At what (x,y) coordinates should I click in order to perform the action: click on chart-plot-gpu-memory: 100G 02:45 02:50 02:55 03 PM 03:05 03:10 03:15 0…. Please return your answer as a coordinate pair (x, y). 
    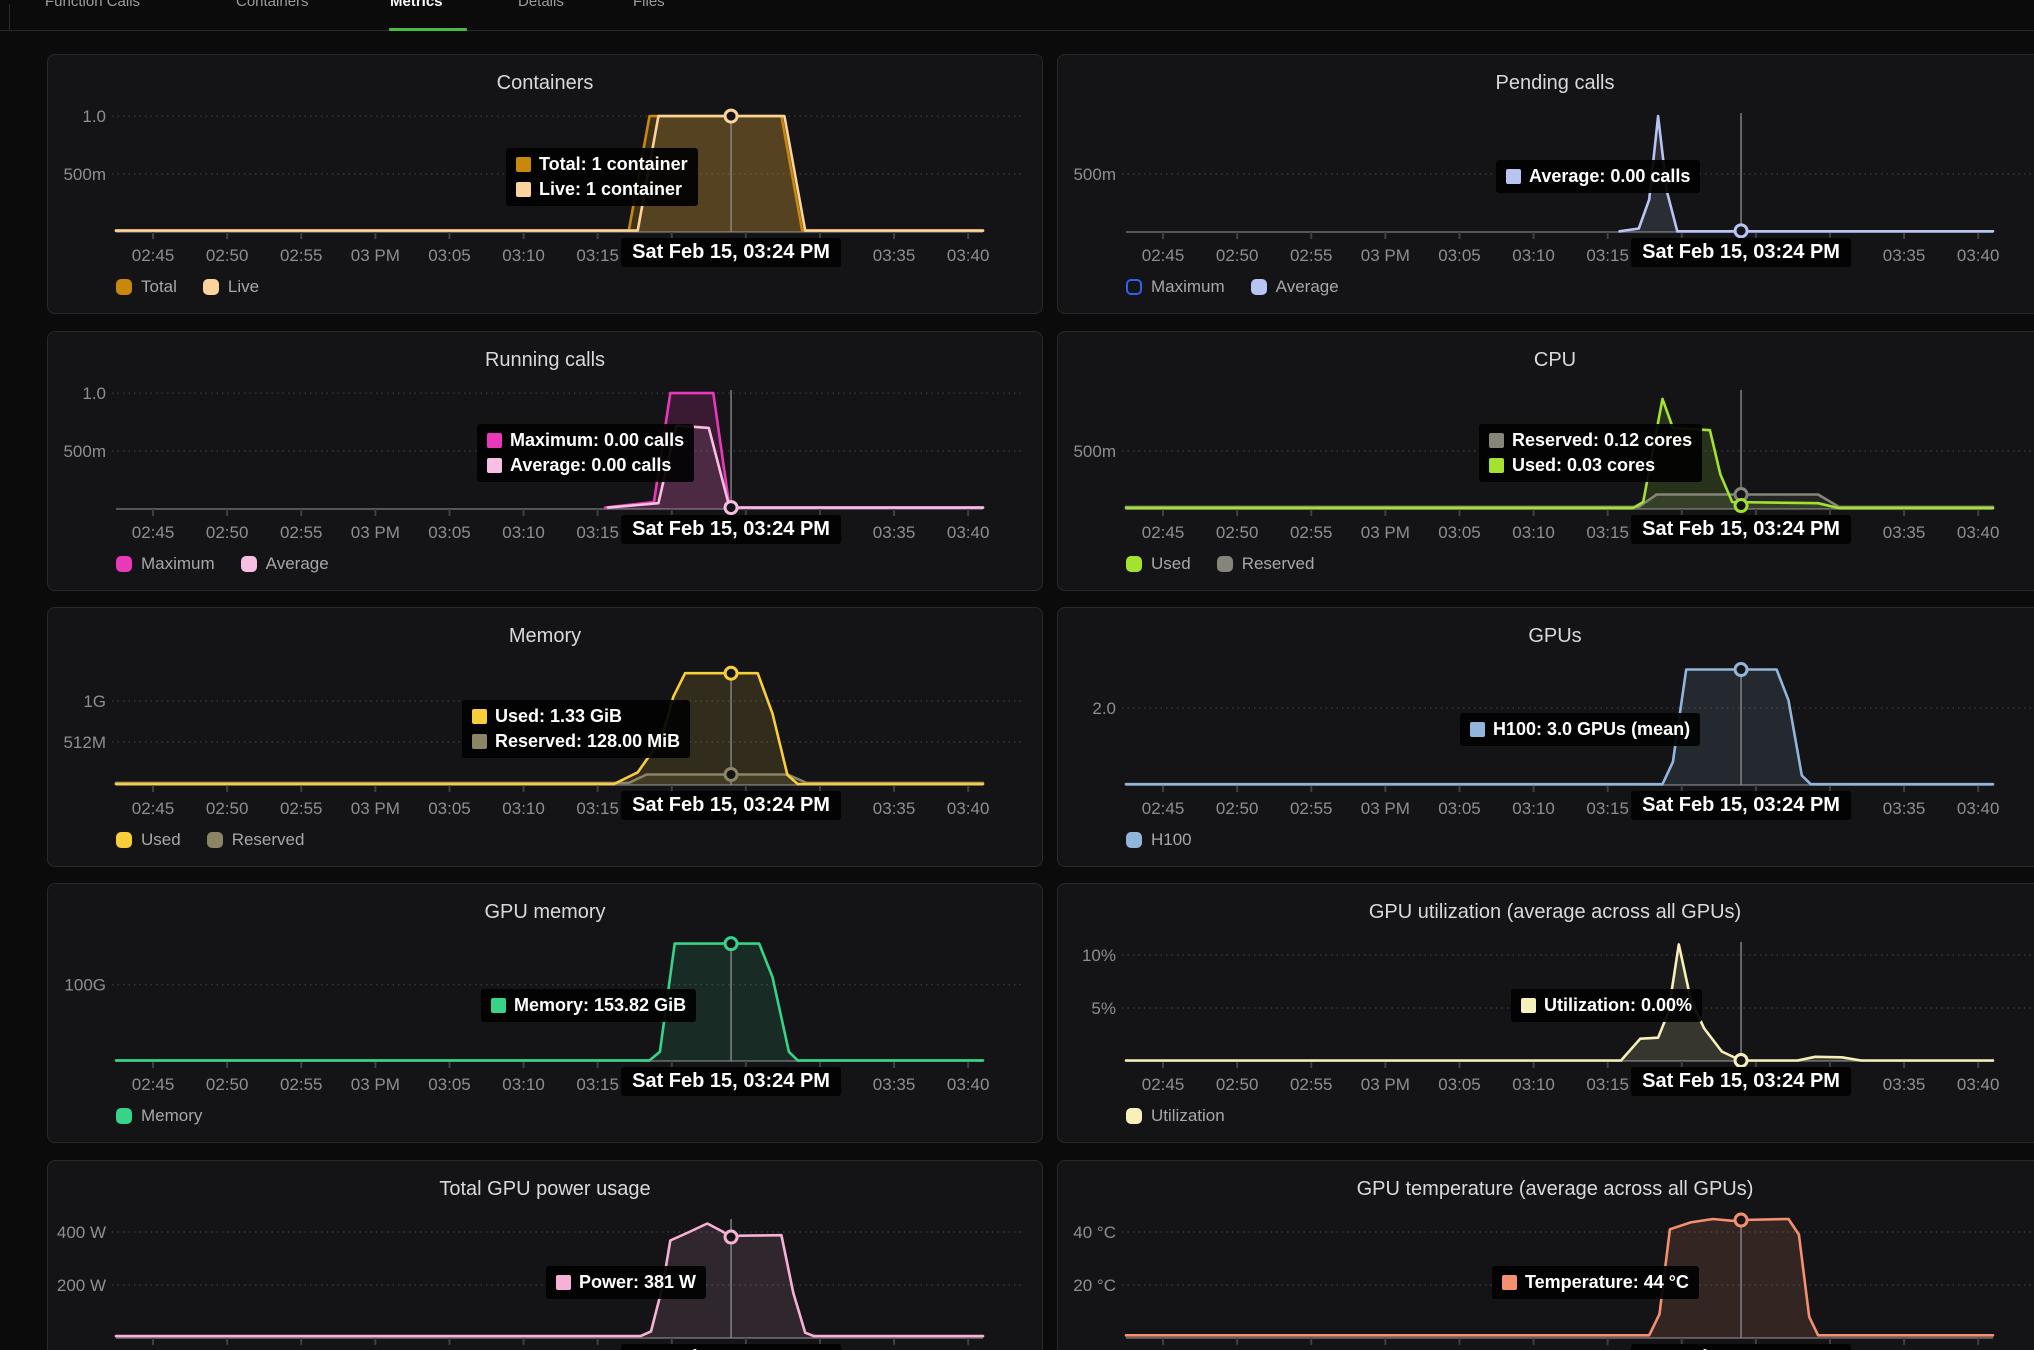
    Looking at the image, I should click on (546, 1014).